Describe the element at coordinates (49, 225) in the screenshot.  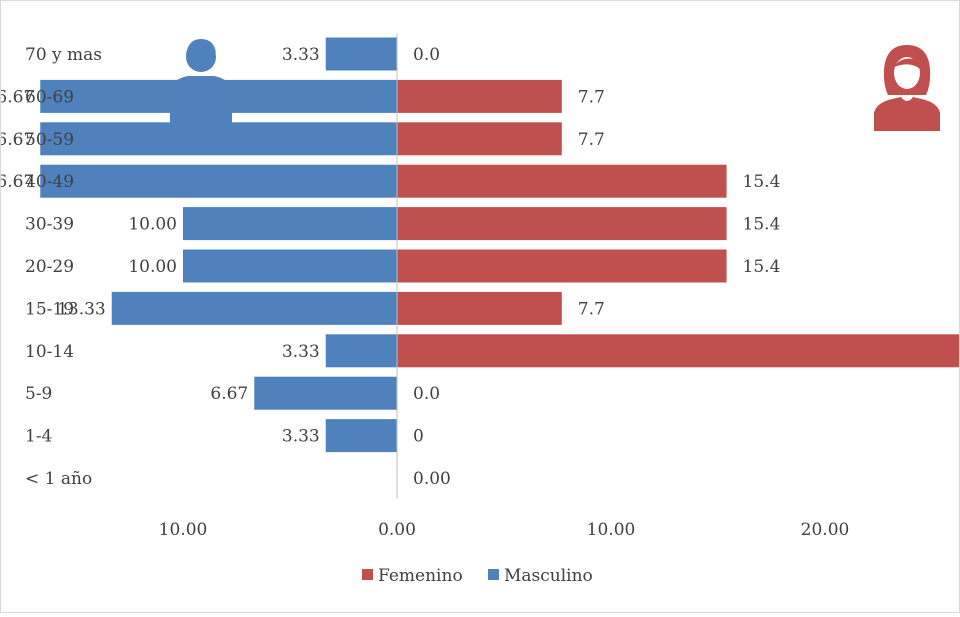
I see `category-label: 30-39` at that location.